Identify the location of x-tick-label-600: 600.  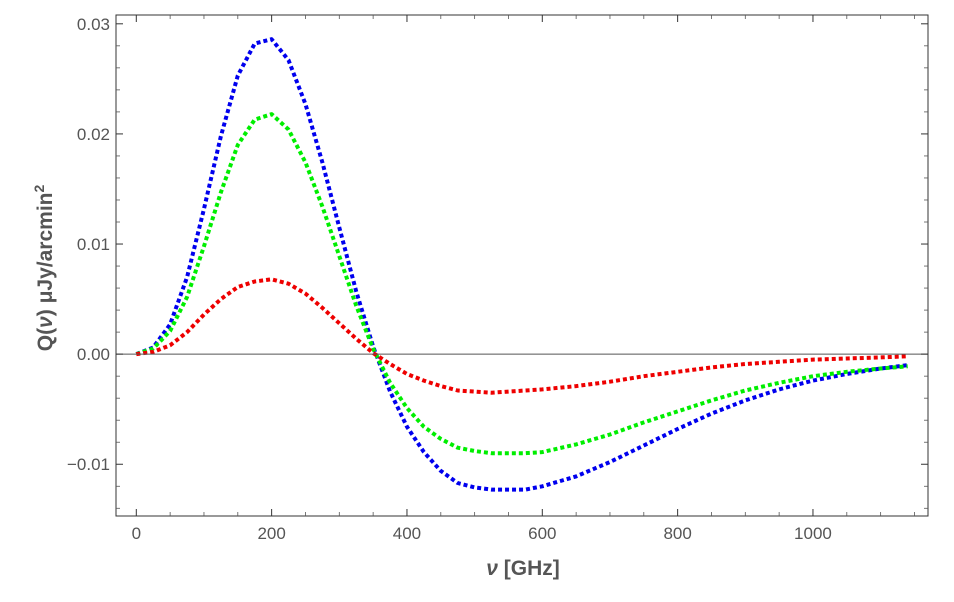
(542, 533).